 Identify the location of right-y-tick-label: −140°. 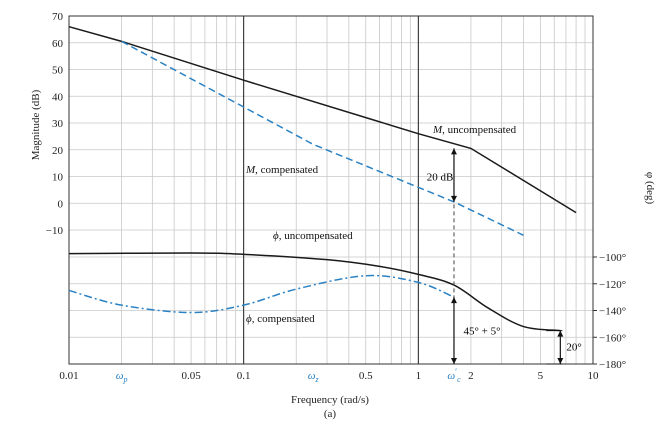
(612, 312).